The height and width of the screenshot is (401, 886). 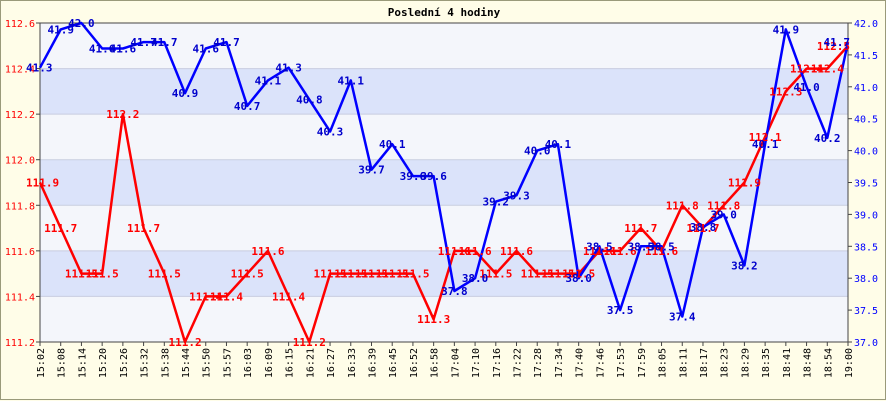 I want to click on x-tick-label: 15:38, so click(x=165, y=363).